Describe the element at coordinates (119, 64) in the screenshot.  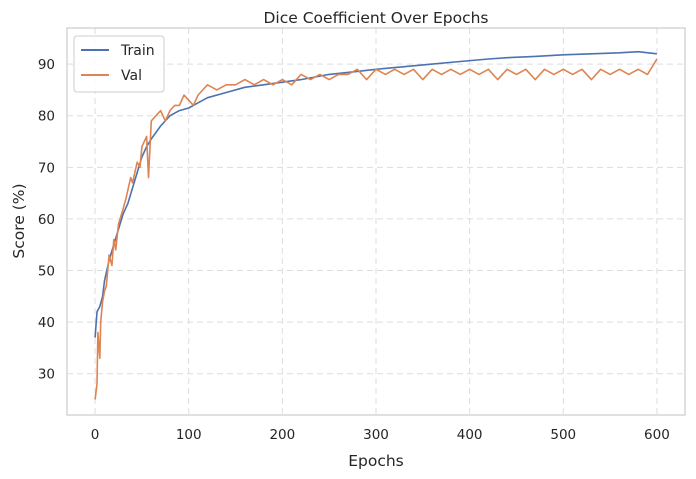
I see `legend: Train Val` at that location.